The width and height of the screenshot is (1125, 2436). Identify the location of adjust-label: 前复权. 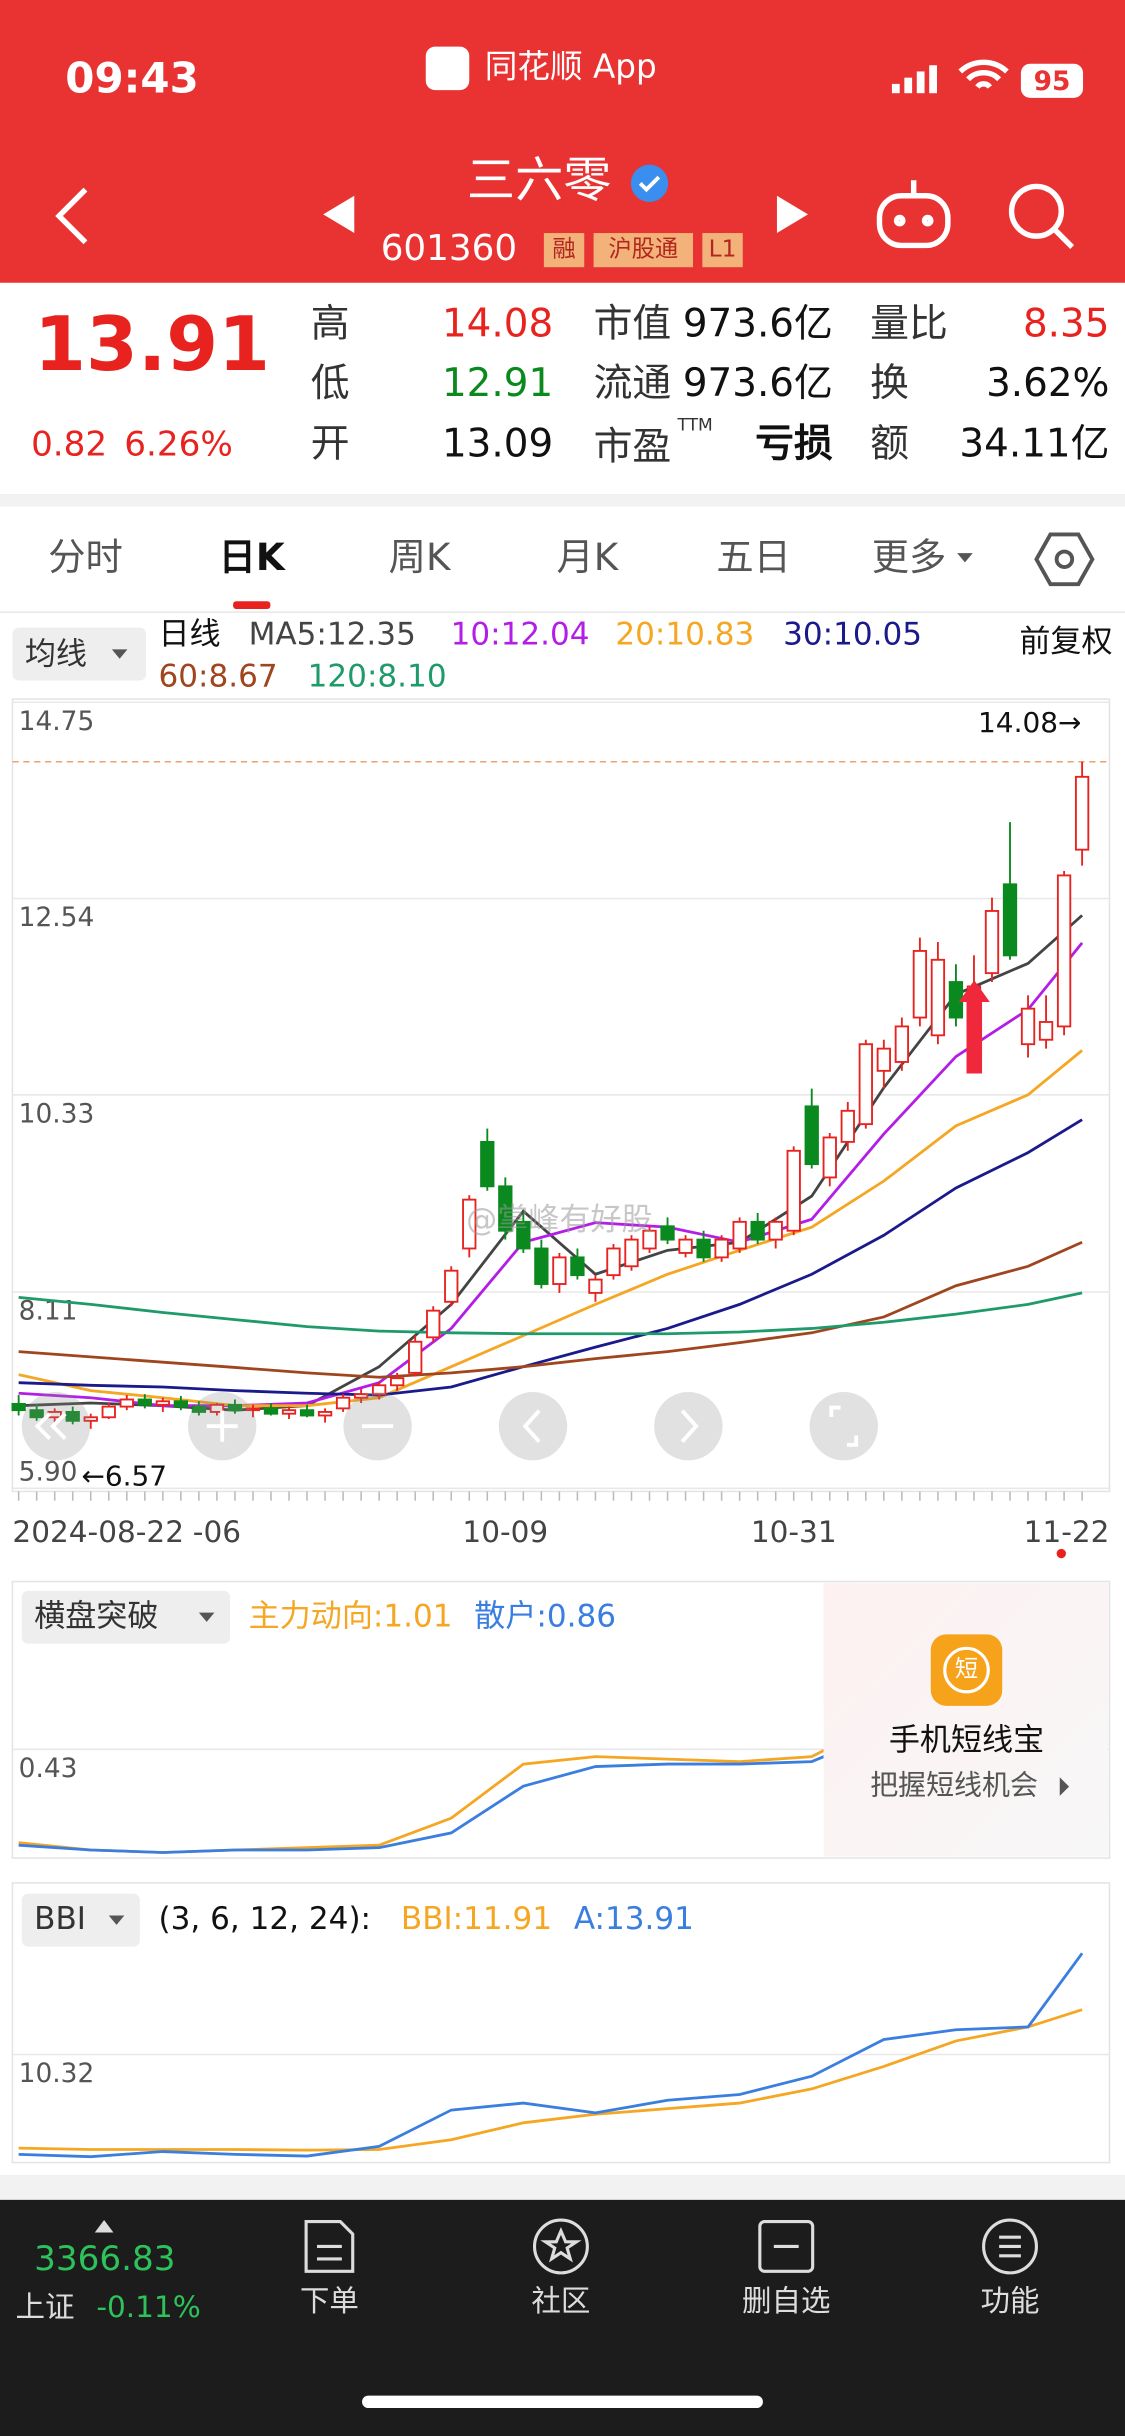
(1065, 642).